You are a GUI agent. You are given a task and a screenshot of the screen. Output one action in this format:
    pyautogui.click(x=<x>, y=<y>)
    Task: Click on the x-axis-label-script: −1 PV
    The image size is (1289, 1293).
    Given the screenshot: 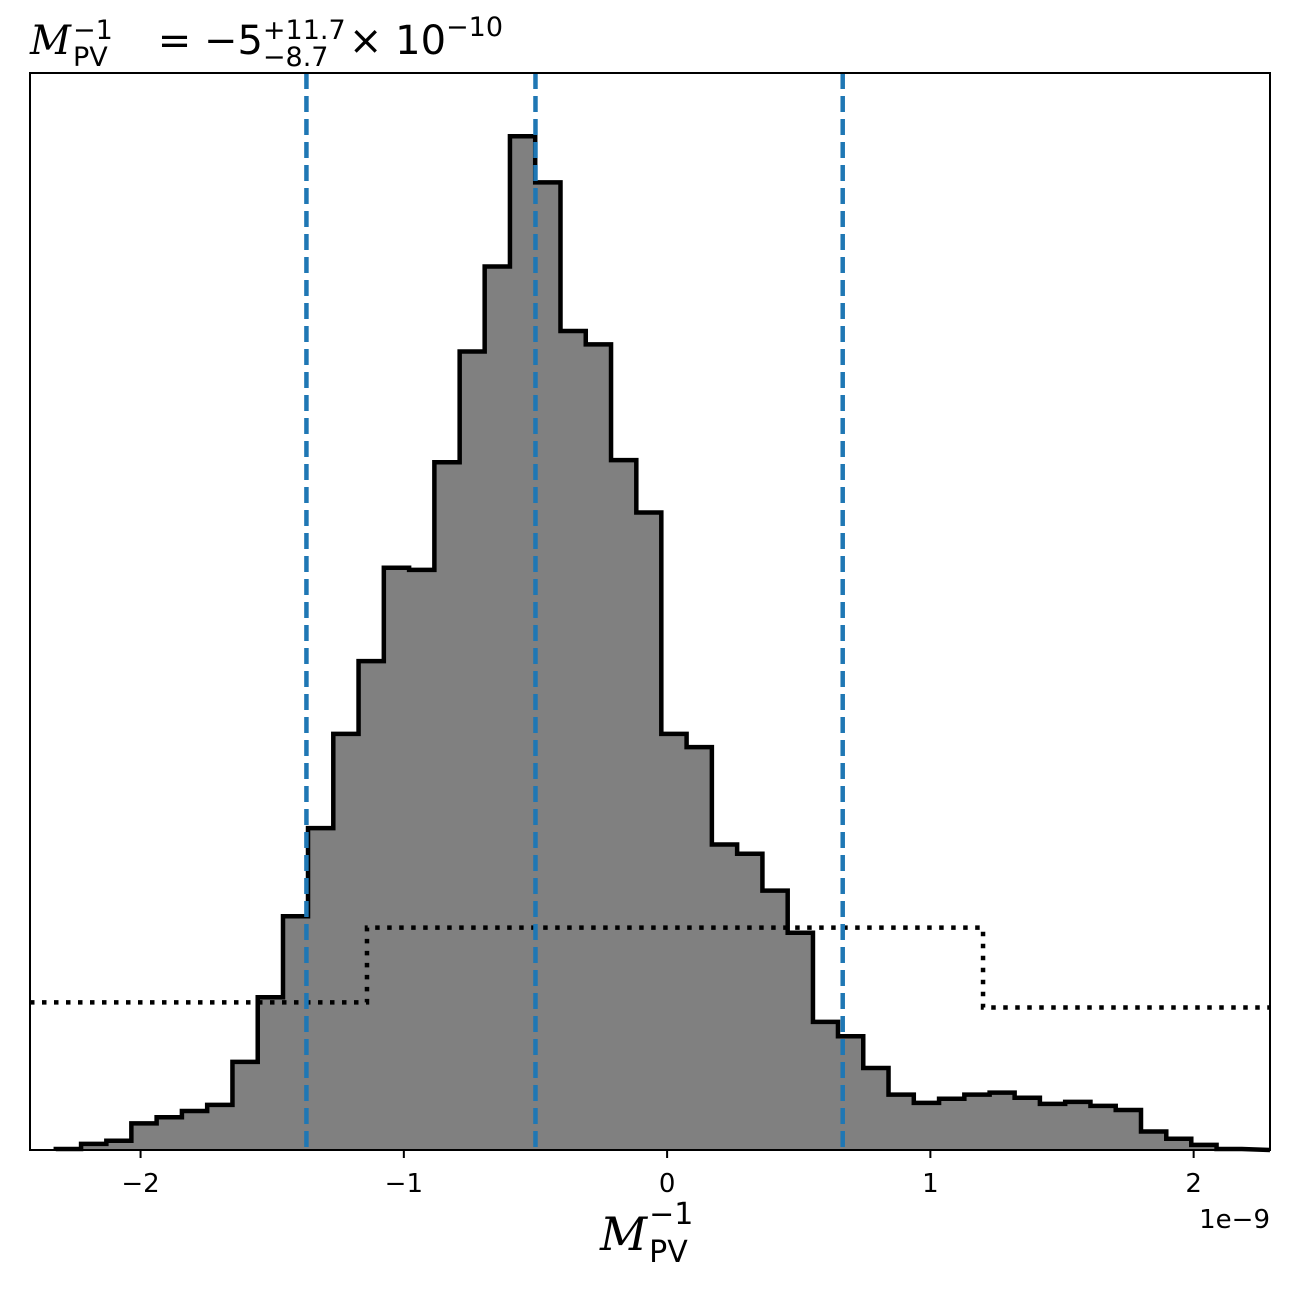 What is the action you would take?
    pyautogui.click(x=677, y=1234)
    